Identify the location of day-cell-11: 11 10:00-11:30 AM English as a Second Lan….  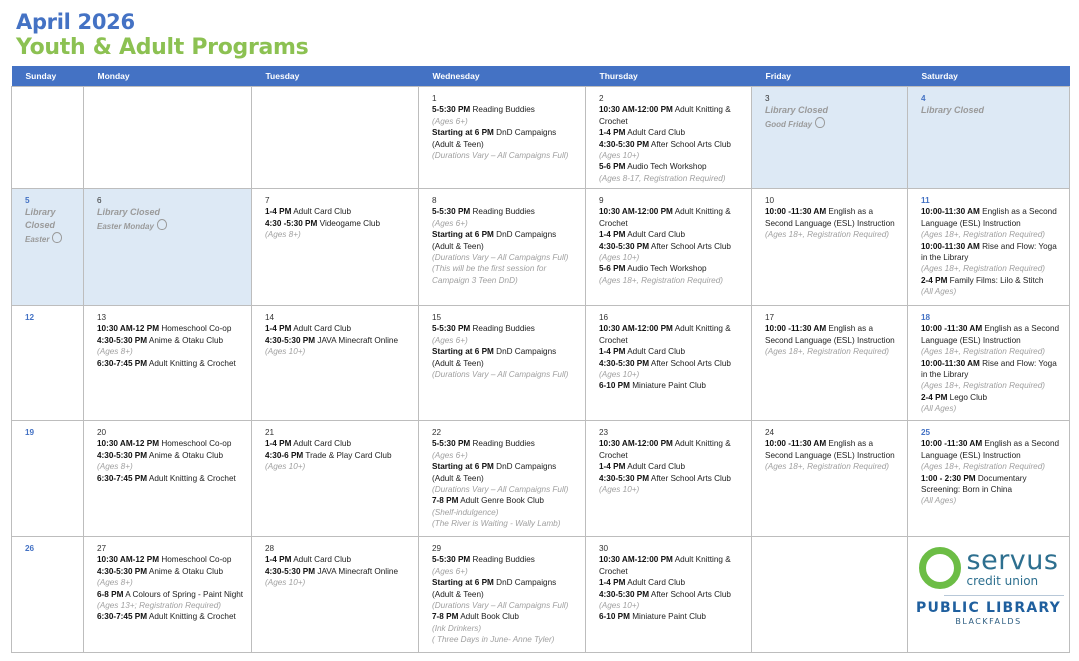
(988, 247).